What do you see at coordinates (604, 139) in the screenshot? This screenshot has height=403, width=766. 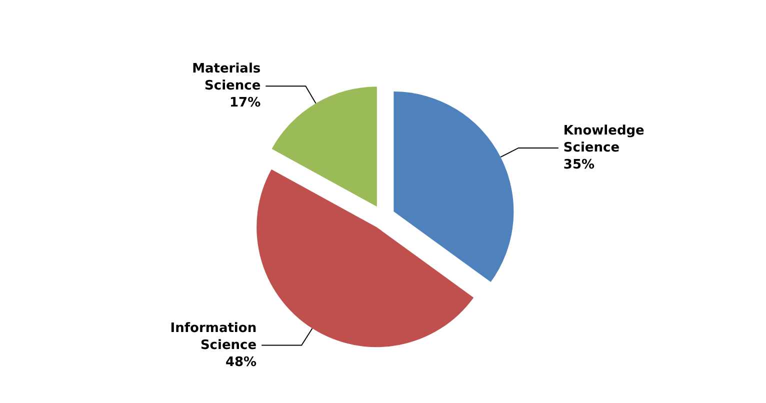 I see `slice-label: Knowledge Science` at bounding box center [604, 139].